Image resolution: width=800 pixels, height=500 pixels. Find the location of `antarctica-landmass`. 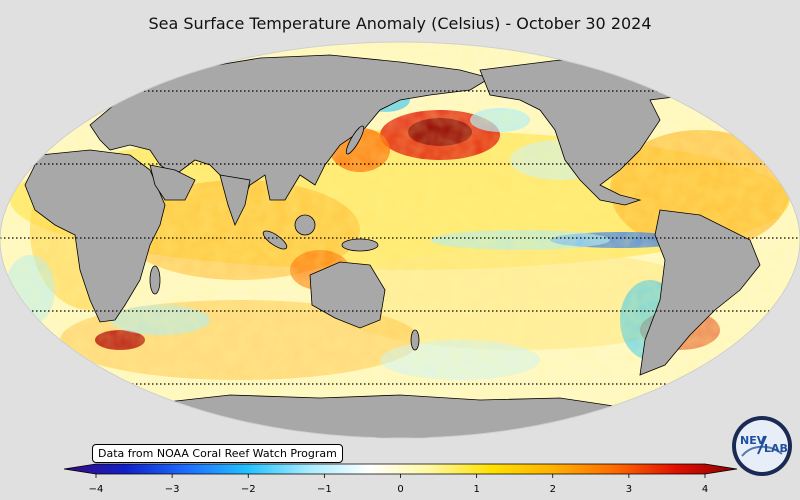

antarctica-landmass is located at coordinates (398, 416).